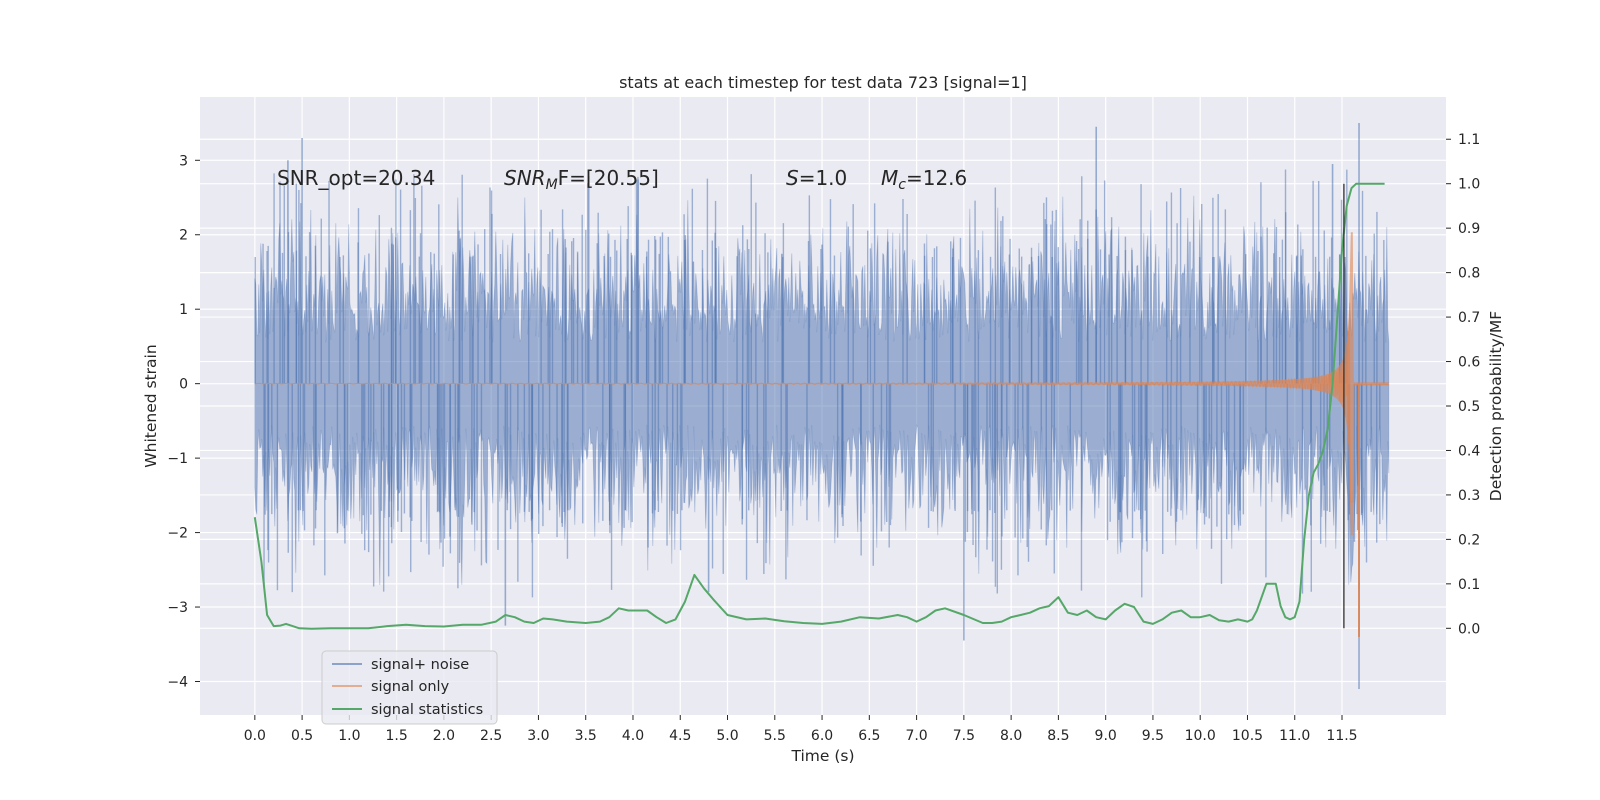 This screenshot has width=1600, height=800. Describe the element at coordinates (183, 310) in the screenshot. I see `y-tick-label-2: 1` at that location.